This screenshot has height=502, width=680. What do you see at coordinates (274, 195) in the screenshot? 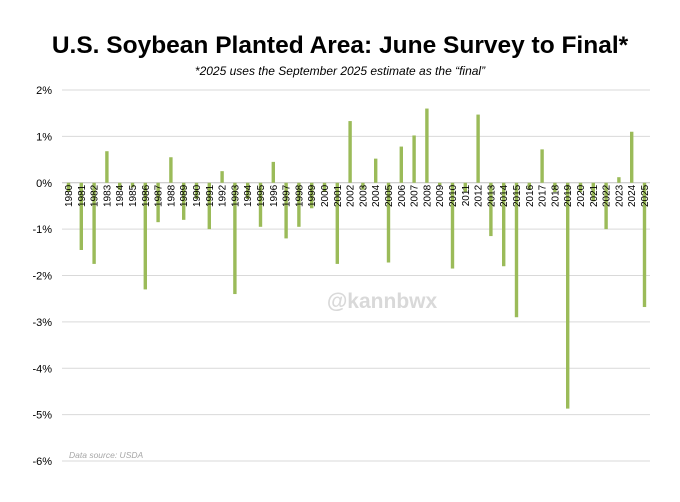
I see `x-tick-label: 1996` at bounding box center [274, 195].